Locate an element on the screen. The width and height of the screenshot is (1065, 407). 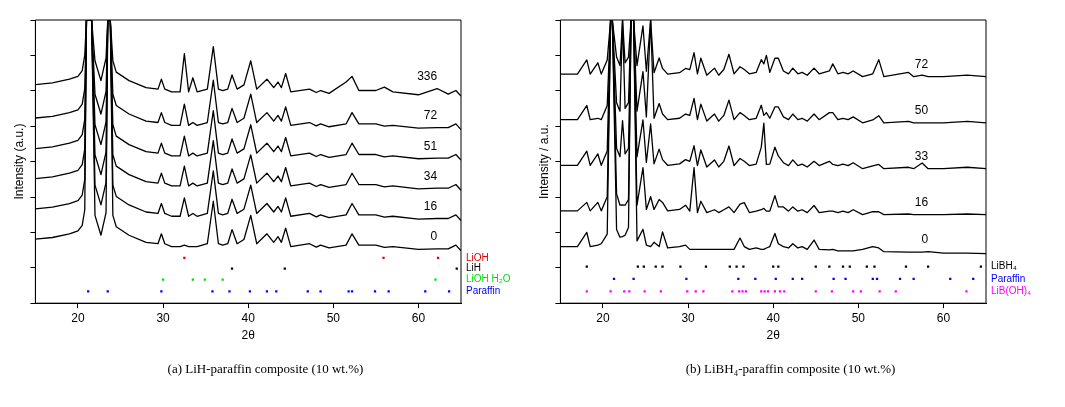
series-label: LiH is located at coordinates (474, 268).